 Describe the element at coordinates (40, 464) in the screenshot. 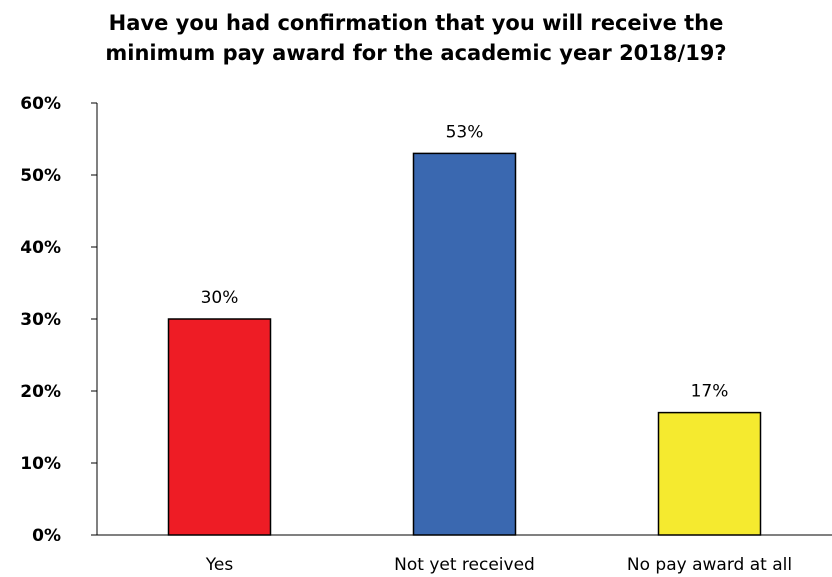

I see `y-tick-label: 10%` at that location.